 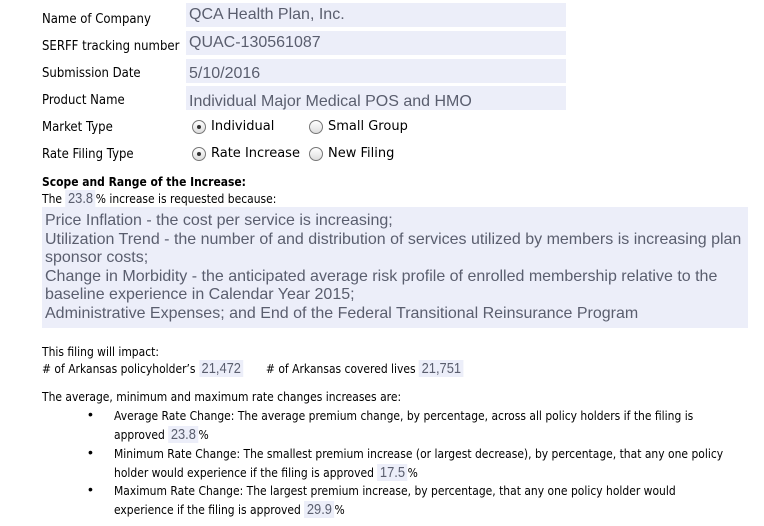 I want to click on company-field: QCA Health Plan, Inc., so click(x=376, y=15).